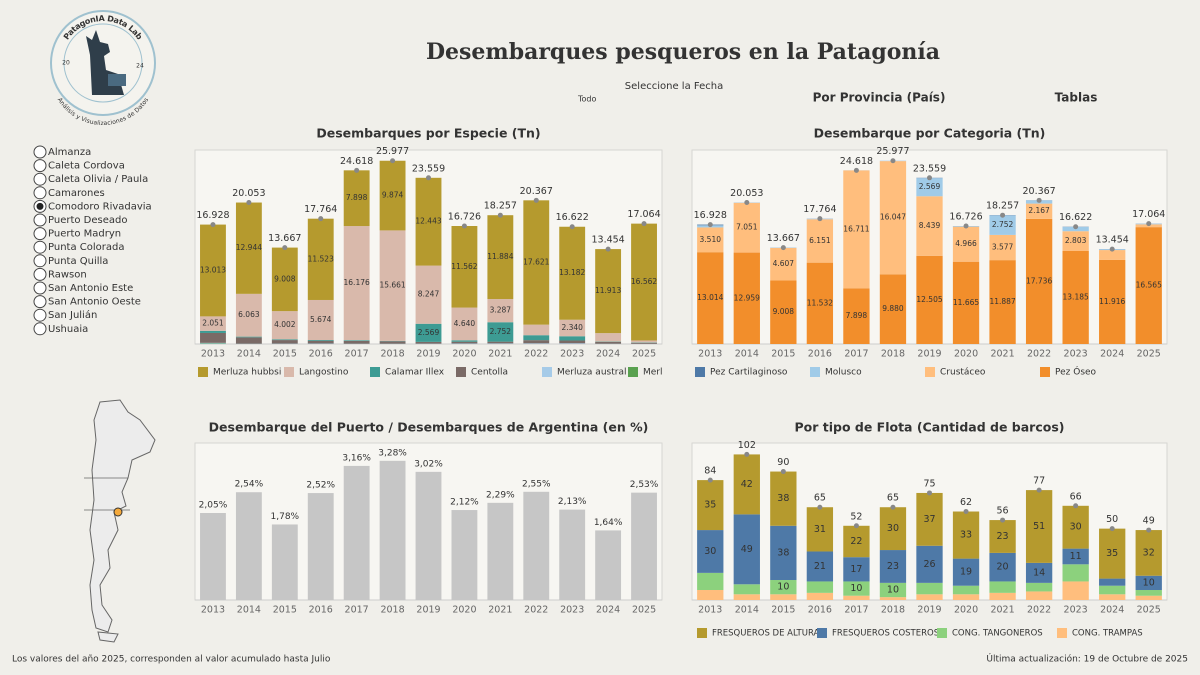  I want to click on total-label: 102, so click(747, 445).